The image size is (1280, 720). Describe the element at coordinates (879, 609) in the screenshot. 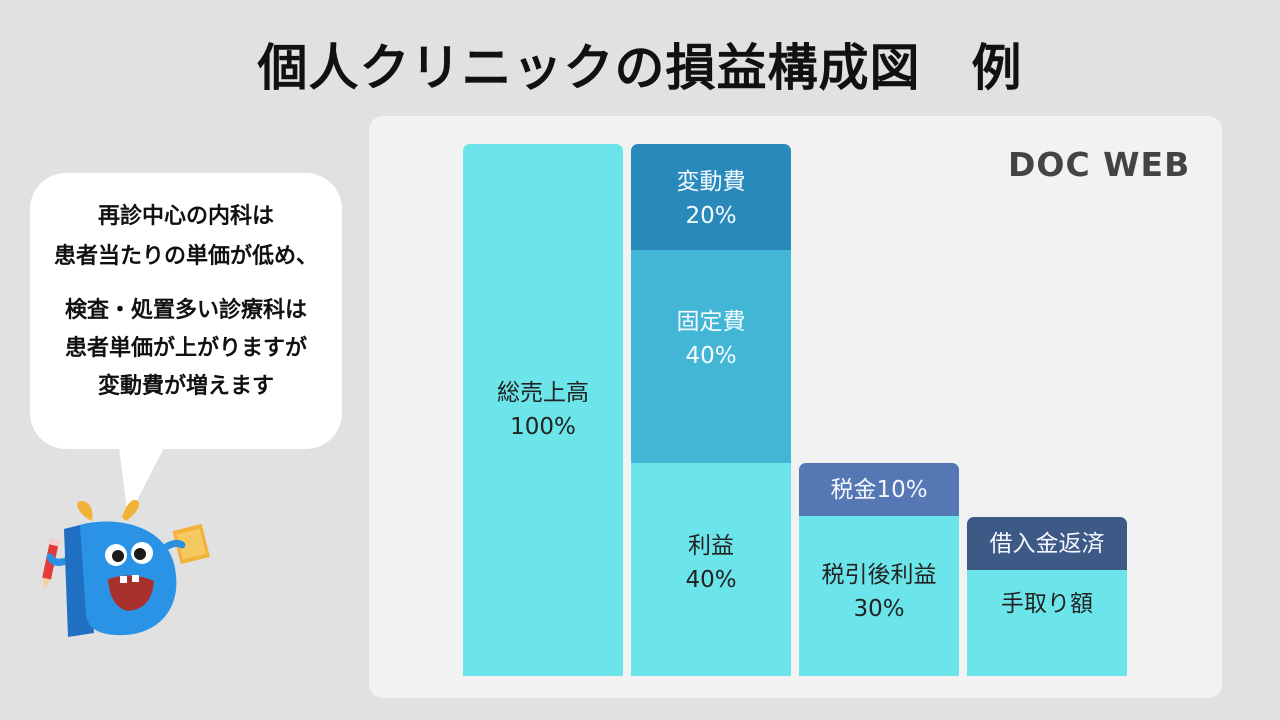

I see `after-tax-profit-pct: 30%` at that location.